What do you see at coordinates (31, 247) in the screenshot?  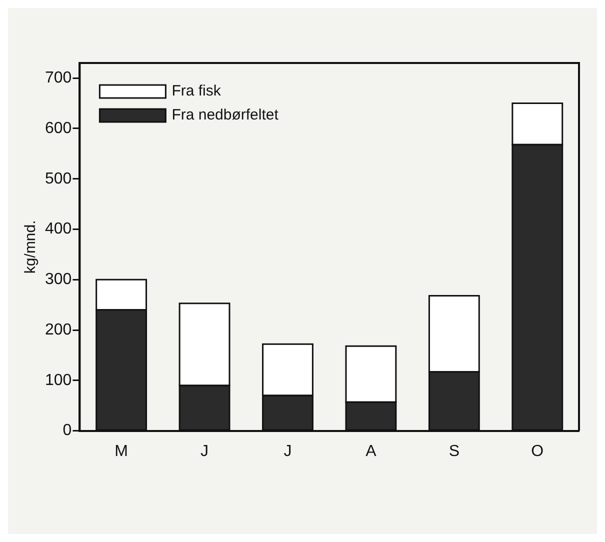 I see `y-axis-title: kg/mnd.` at bounding box center [31, 247].